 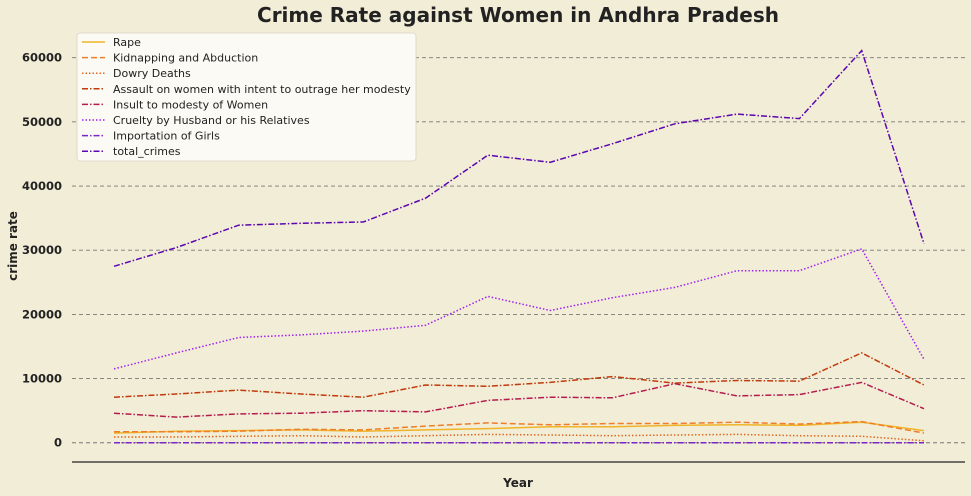 I want to click on legend-label: Dowry Deaths, so click(x=152, y=73).